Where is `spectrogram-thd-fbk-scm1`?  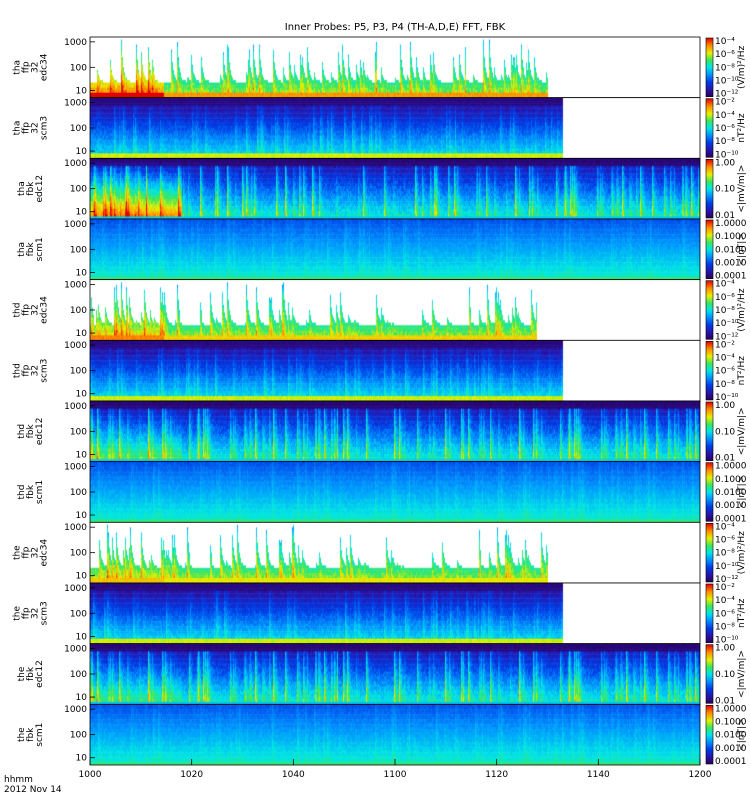 spectrogram-thd-fbk-scm1 is located at coordinates (395, 492).